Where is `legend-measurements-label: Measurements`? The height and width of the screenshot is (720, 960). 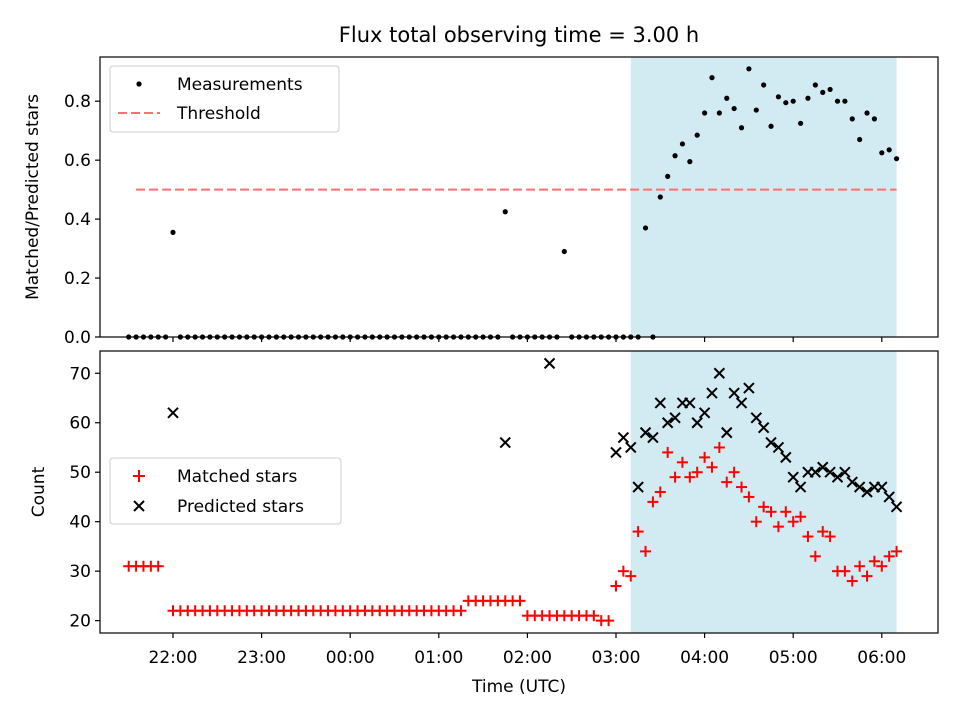 legend-measurements-label: Measurements is located at coordinates (240, 85).